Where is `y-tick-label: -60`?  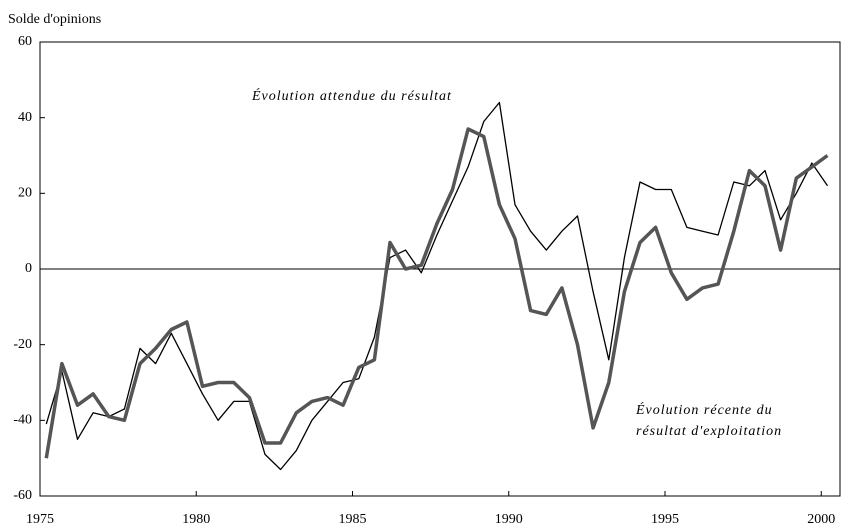
y-tick-label: -60 is located at coordinates (22, 495).